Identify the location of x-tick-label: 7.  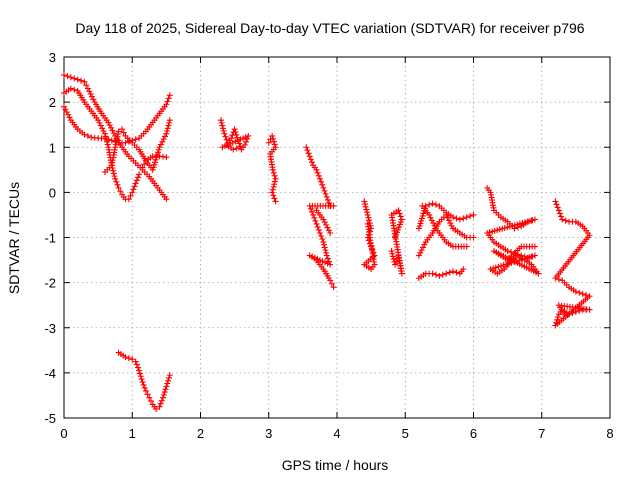
(541, 433).